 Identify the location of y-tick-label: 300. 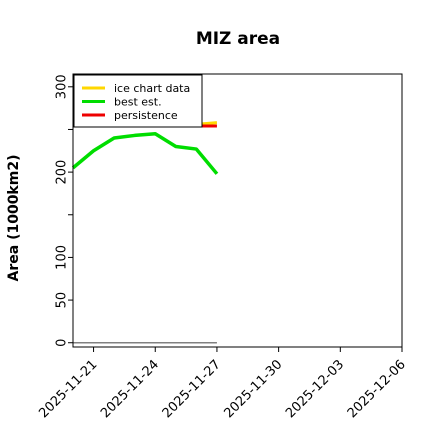
(62, 86).